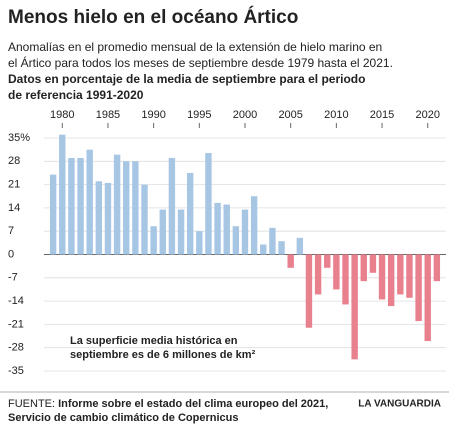 Image resolution: width=449 pixels, height=425 pixels. I want to click on x-tick-label: 2000, so click(245, 115).